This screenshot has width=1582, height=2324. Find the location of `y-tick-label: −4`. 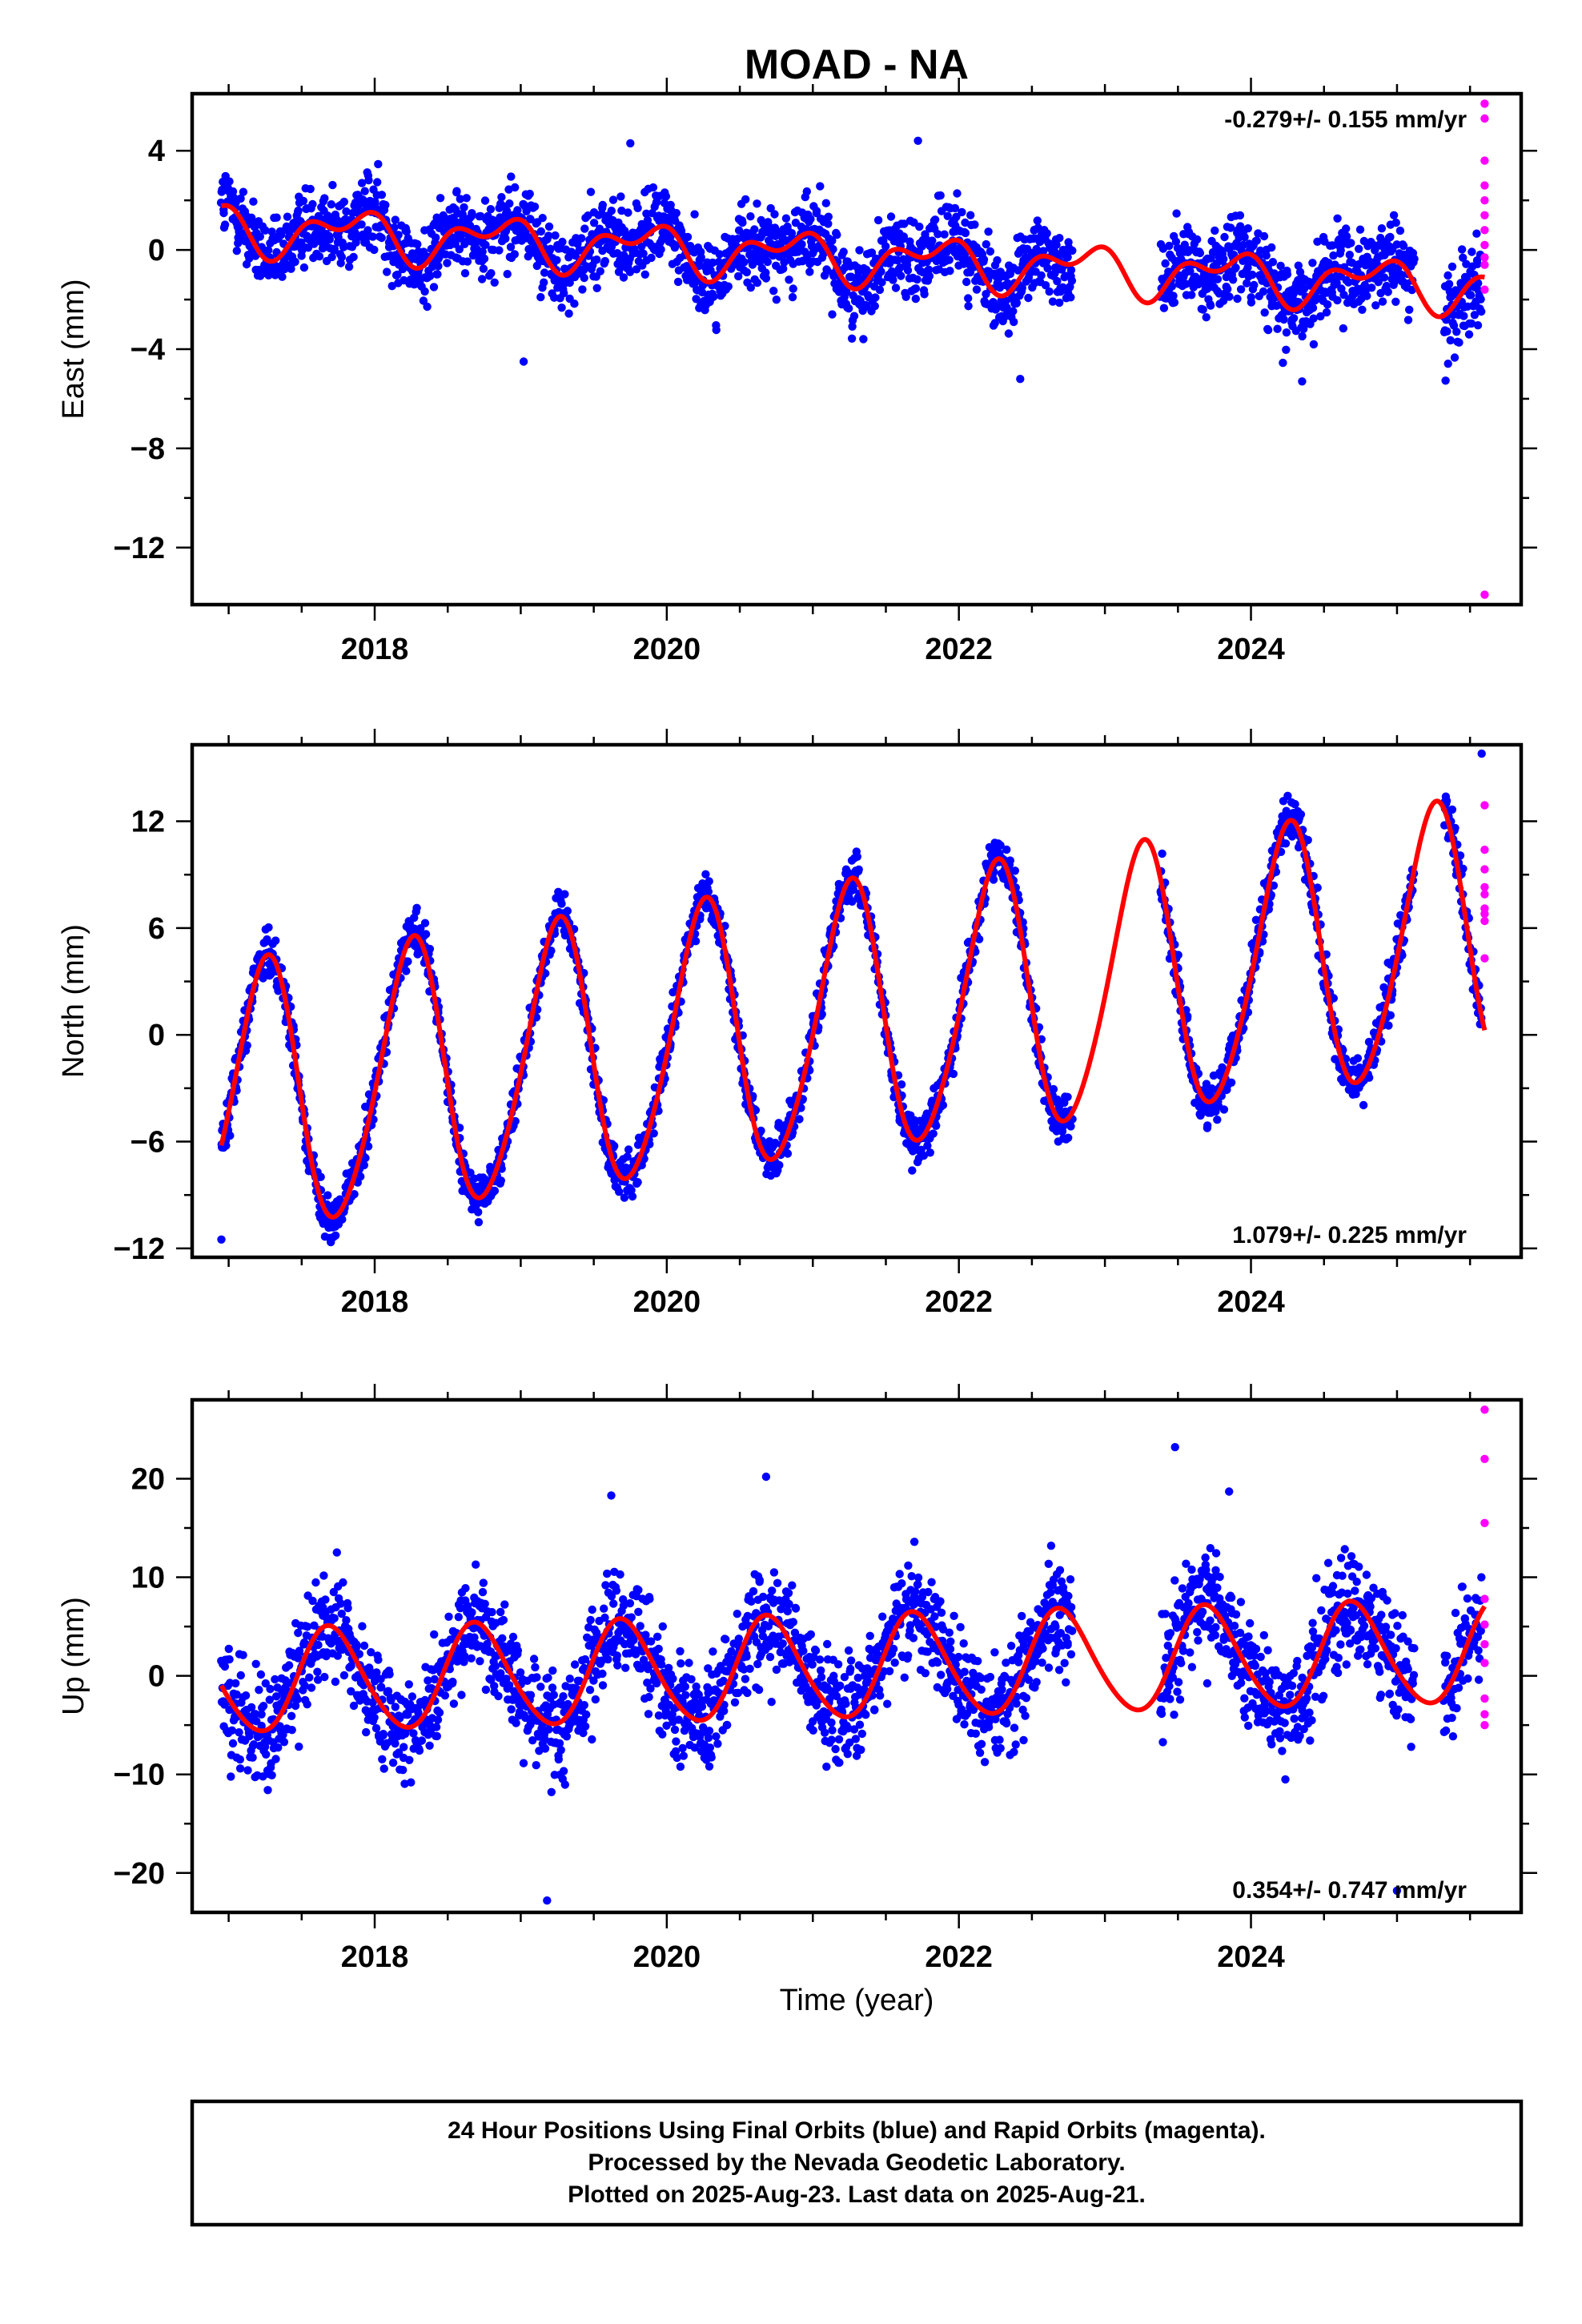

y-tick-label: −4 is located at coordinates (147, 350).